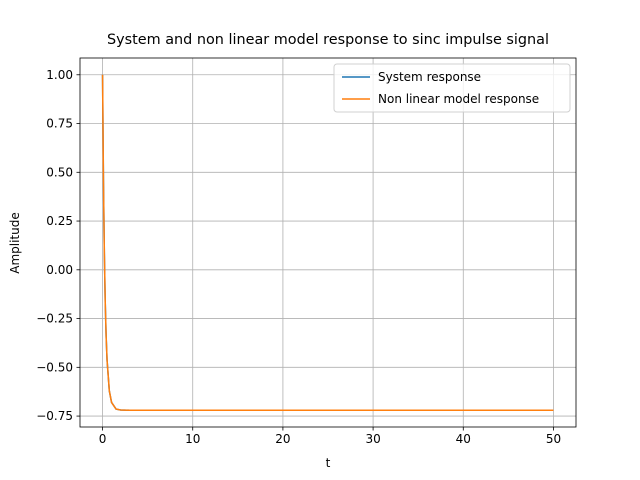 This screenshot has width=640, height=480. I want to click on x-tick-label: 50, so click(553, 439).